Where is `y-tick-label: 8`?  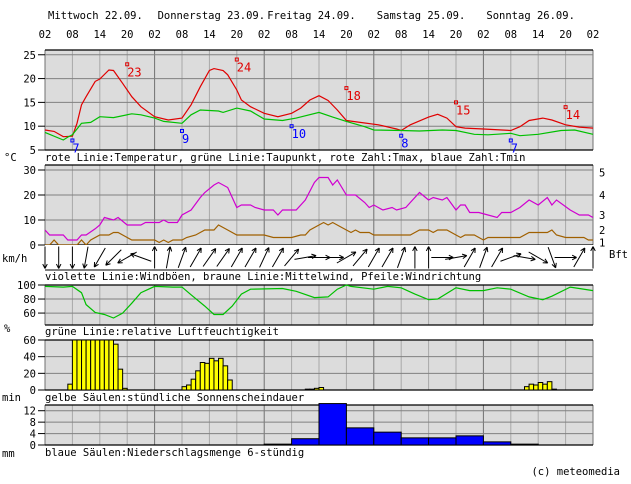 y-tick-label: 8 is located at coordinates (33, 423).